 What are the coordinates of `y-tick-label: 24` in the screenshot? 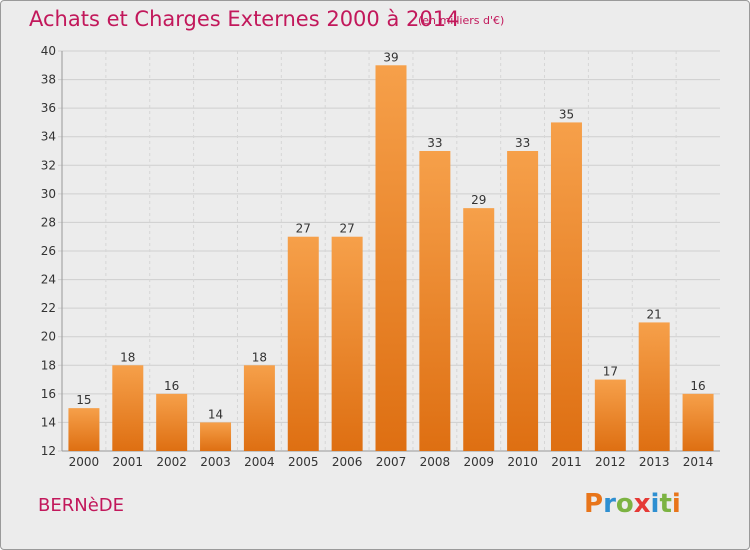 It's located at (48, 280).